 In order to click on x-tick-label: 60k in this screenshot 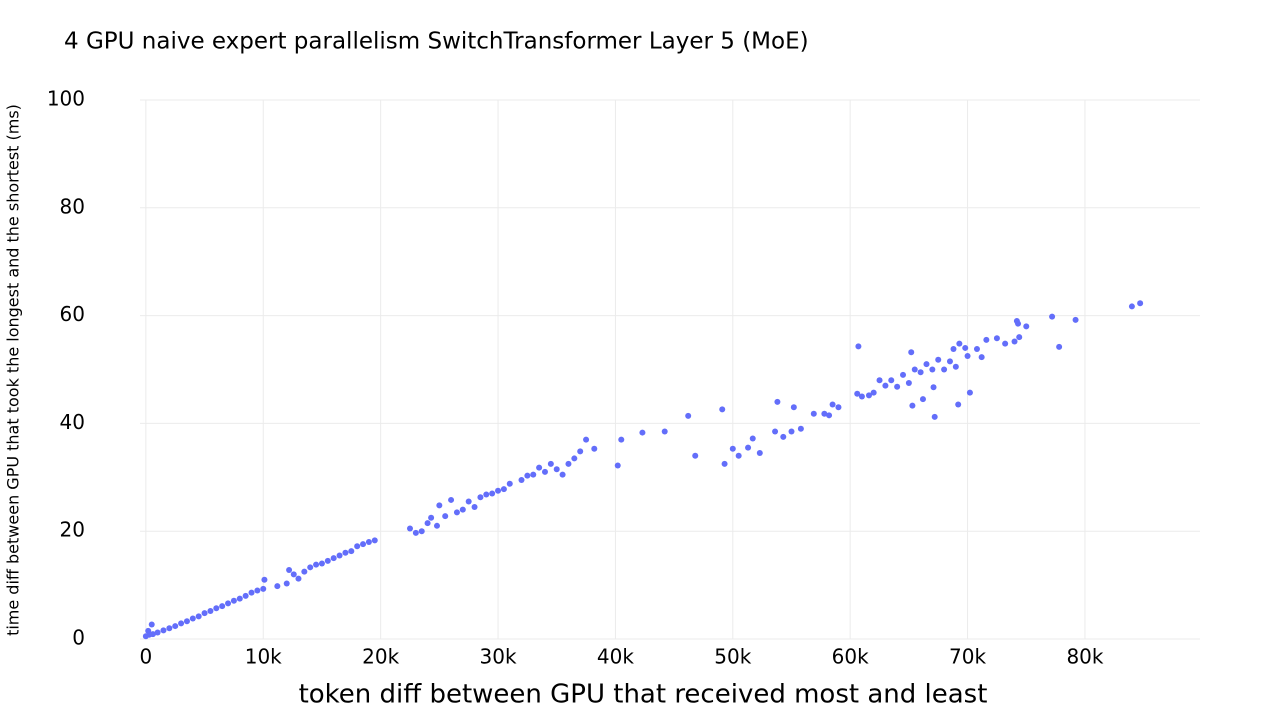, I will do `click(850, 657)`.